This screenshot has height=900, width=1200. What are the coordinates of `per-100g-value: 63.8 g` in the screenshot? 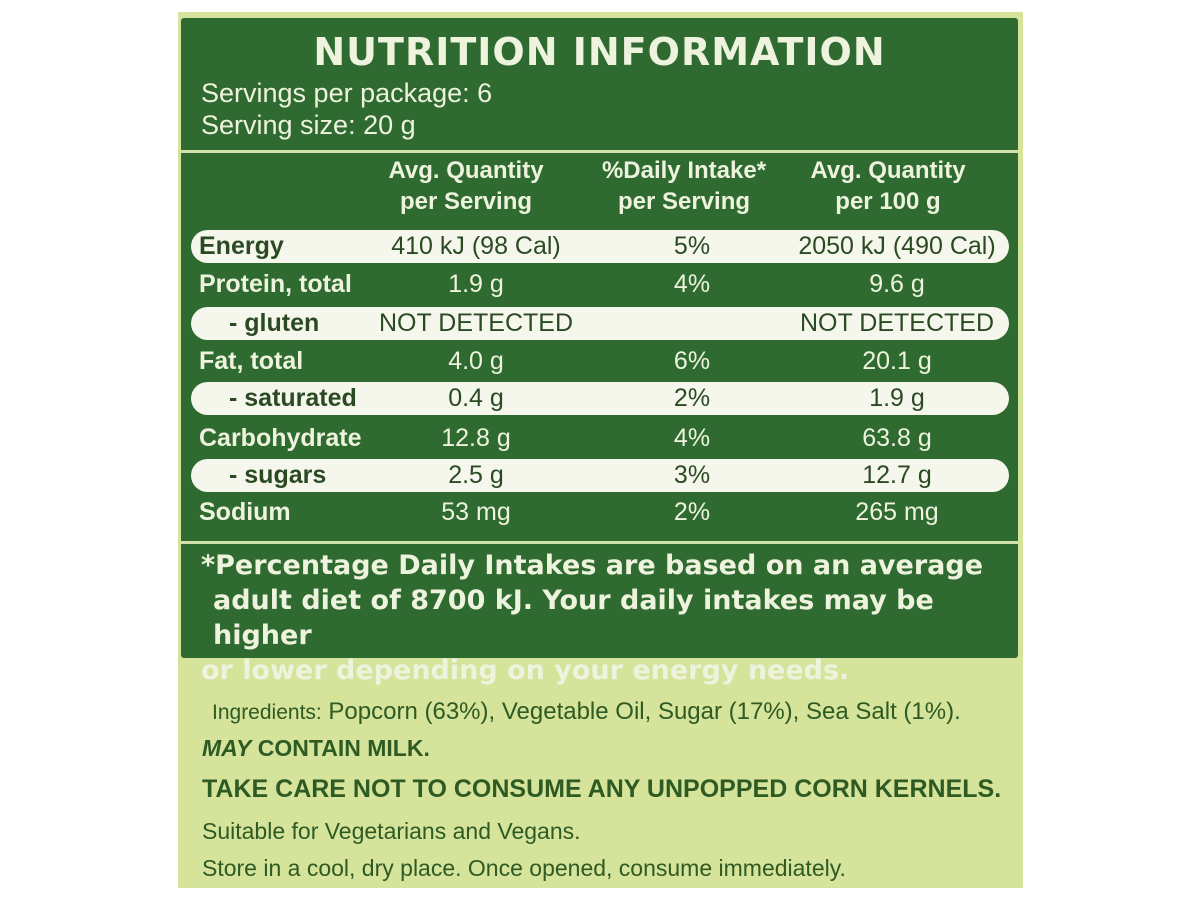 It's located at (897, 438).